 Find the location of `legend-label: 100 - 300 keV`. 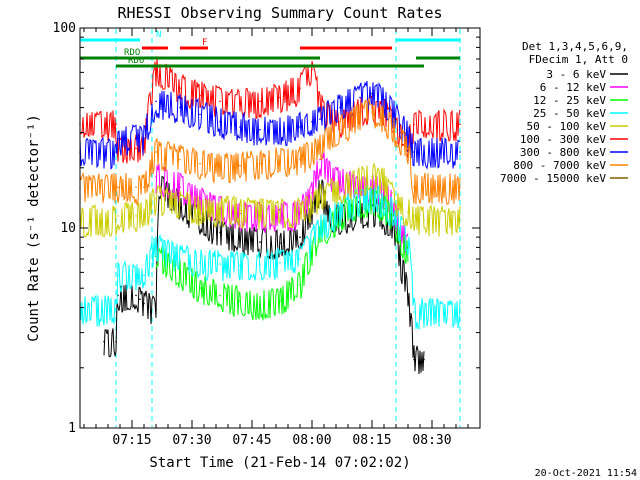

legend-label: 100 - 300 keV is located at coordinates (563, 139).